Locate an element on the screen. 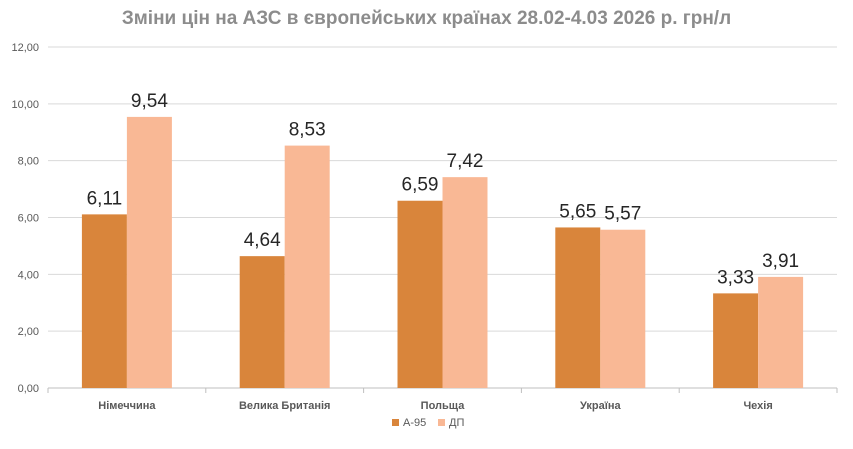 The image size is (853, 449). data-label: 8,53 is located at coordinates (307, 130).